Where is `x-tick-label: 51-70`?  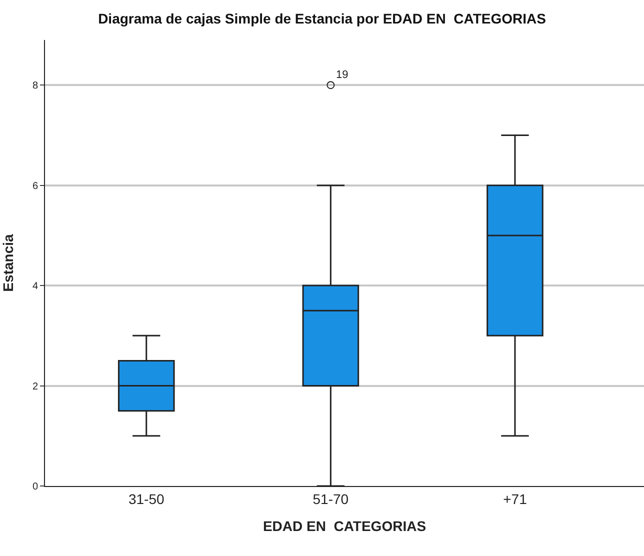
x-tick-label: 51-70 is located at coordinates (330, 498).